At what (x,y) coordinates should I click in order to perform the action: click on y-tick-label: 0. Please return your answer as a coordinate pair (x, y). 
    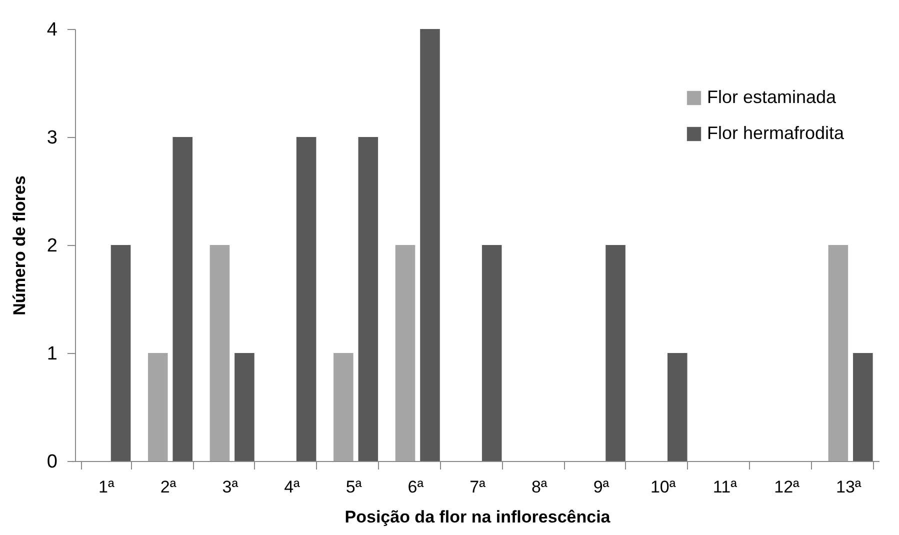
    Looking at the image, I should click on (52, 462).